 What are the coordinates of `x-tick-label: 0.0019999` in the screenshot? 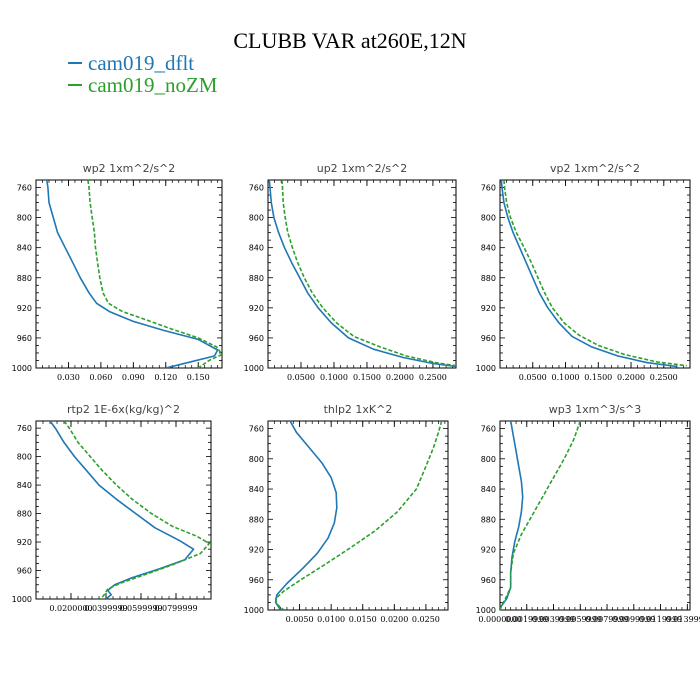 It's located at (526, 619).